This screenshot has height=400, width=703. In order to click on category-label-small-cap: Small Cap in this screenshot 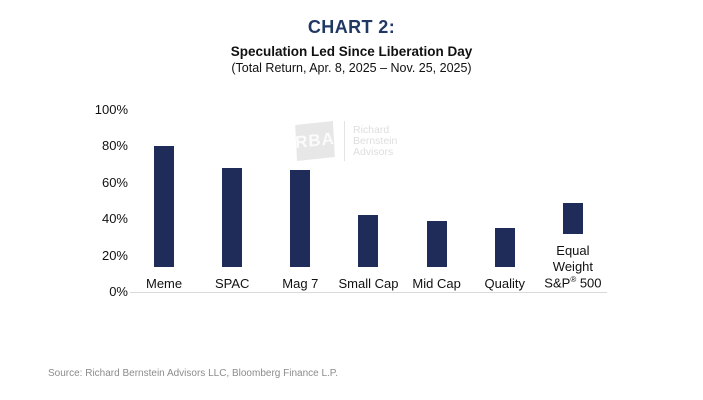, I will do `click(368, 283)`.